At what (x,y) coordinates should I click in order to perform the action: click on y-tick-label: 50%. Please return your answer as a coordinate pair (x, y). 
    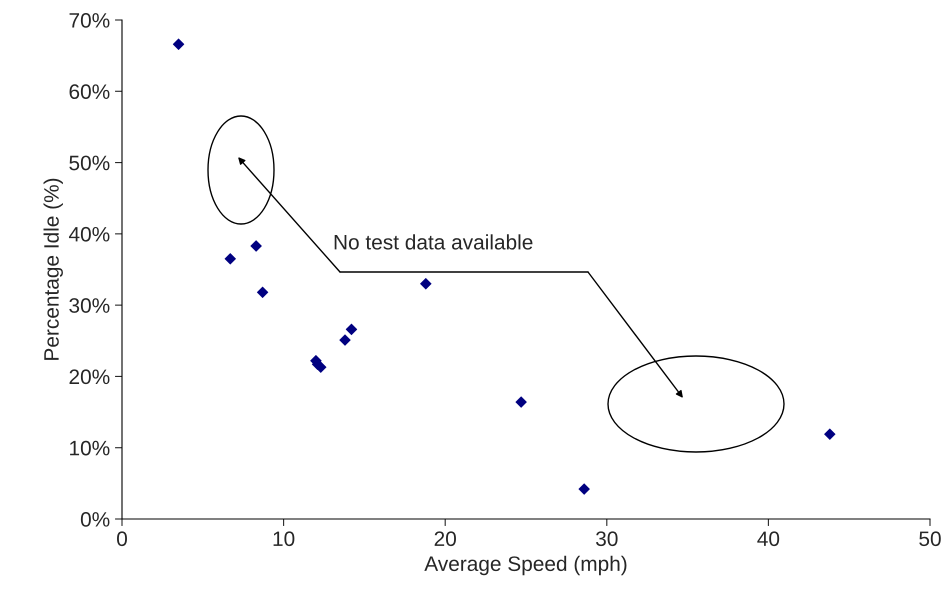
    Looking at the image, I should click on (89, 163).